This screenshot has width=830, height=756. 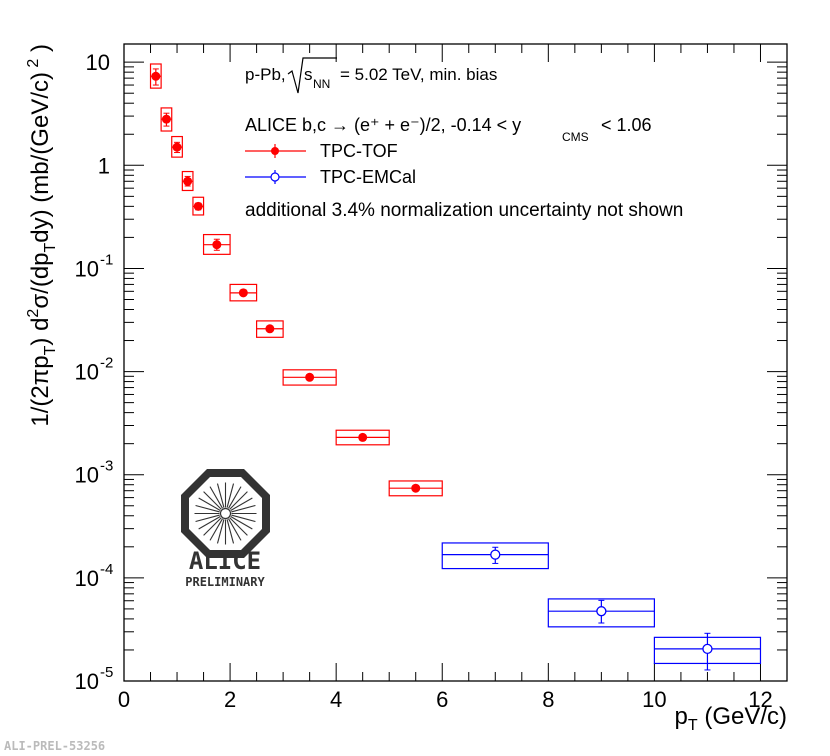 I want to click on legend-entry-tpc-emcal: TPC-EMCal, so click(x=330, y=177).